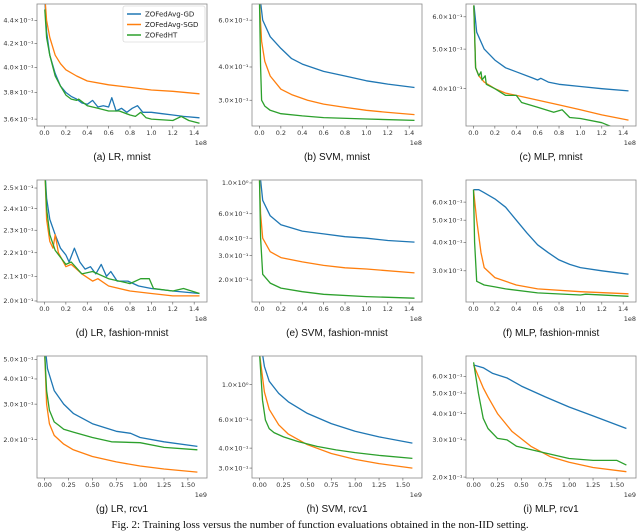 The image size is (640, 531). I want to click on y-tick-label: 1.0×10⁰, so click(235, 385).